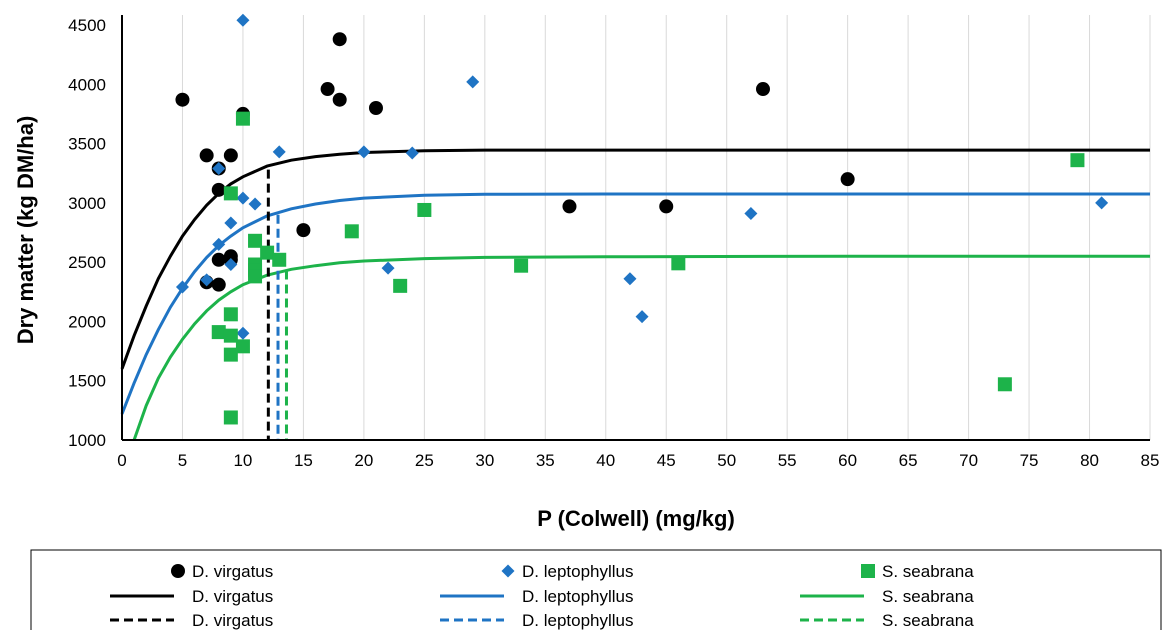 The height and width of the screenshot is (630, 1165). I want to click on x-tick-label: 10, so click(242, 460).